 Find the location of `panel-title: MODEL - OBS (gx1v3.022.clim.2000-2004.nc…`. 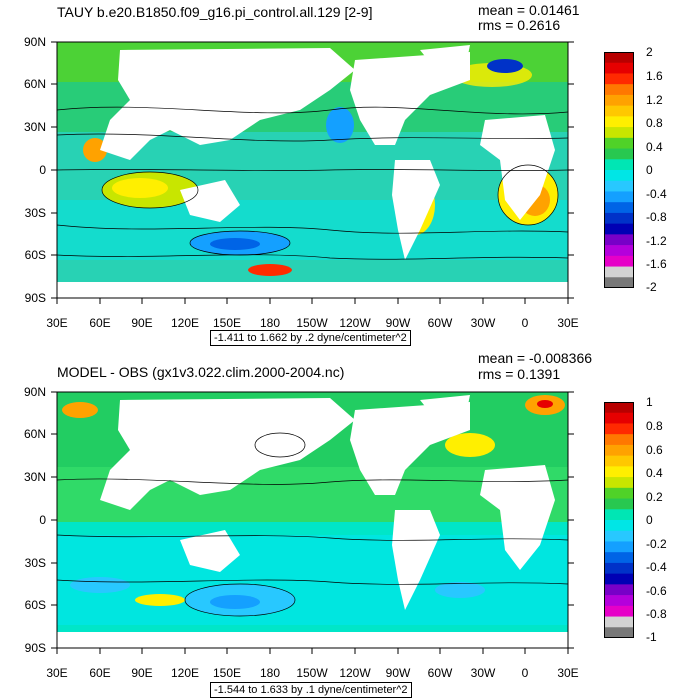

panel-title: MODEL - OBS (gx1v3.022.clim.2000-2004.nc… is located at coordinates (201, 372).